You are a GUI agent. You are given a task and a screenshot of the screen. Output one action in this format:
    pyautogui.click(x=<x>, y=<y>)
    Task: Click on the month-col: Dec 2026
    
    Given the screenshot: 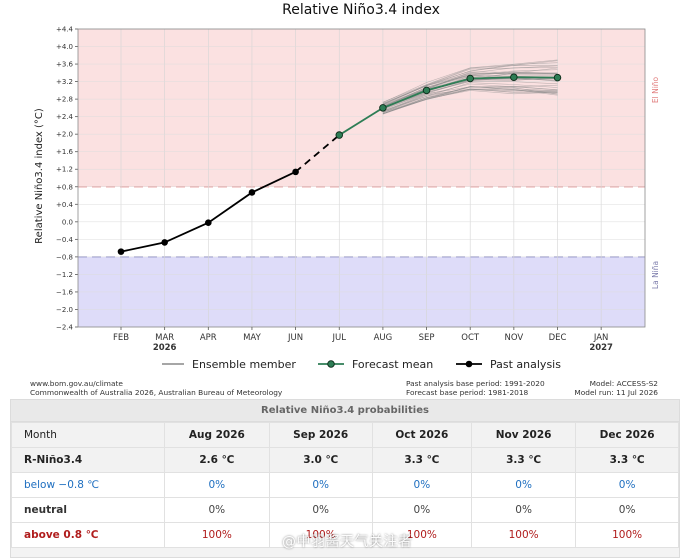 What is the action you would take?
    pyautogui.click(x=627, y=435)
    